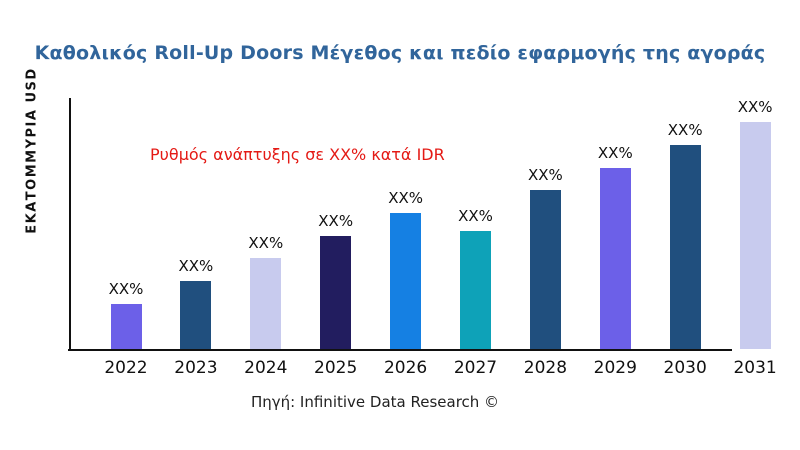  Describe the element at coordinates (126, 368) in the screenshot. I see `x-tick-2022: 2022` at that location.